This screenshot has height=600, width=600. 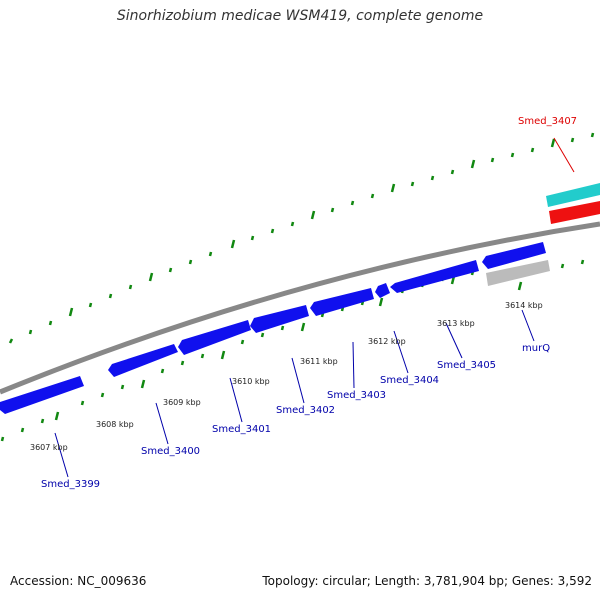 I want to click on grey-feature-bar, so click(x=518, y=273).